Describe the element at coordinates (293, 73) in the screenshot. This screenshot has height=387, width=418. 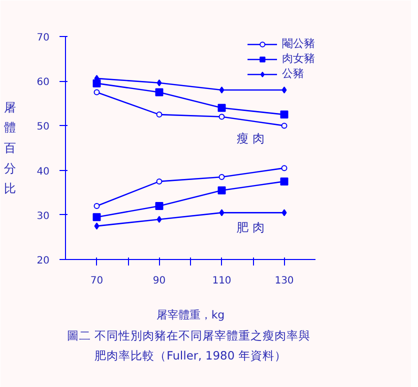
I see `legend-label: 公豬` at that location.